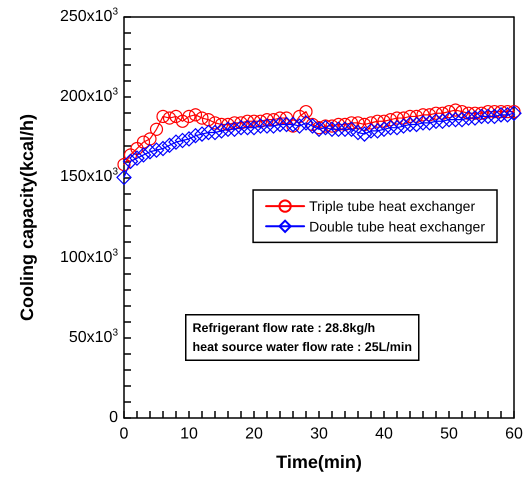 This screenshot has height=492, width=527. Describe the element at coordinates (93, 337) in the screenshot. I see `y-tick-label: 50x10$^{3}$` at that location.